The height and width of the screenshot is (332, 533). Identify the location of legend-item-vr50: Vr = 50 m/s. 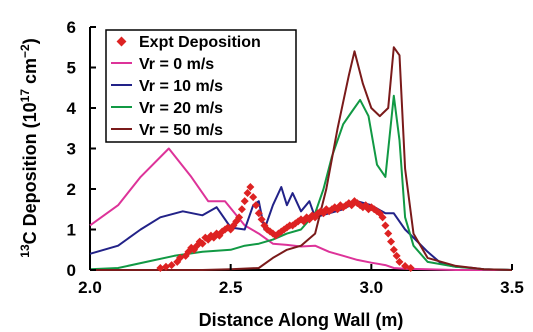
(167, 130).